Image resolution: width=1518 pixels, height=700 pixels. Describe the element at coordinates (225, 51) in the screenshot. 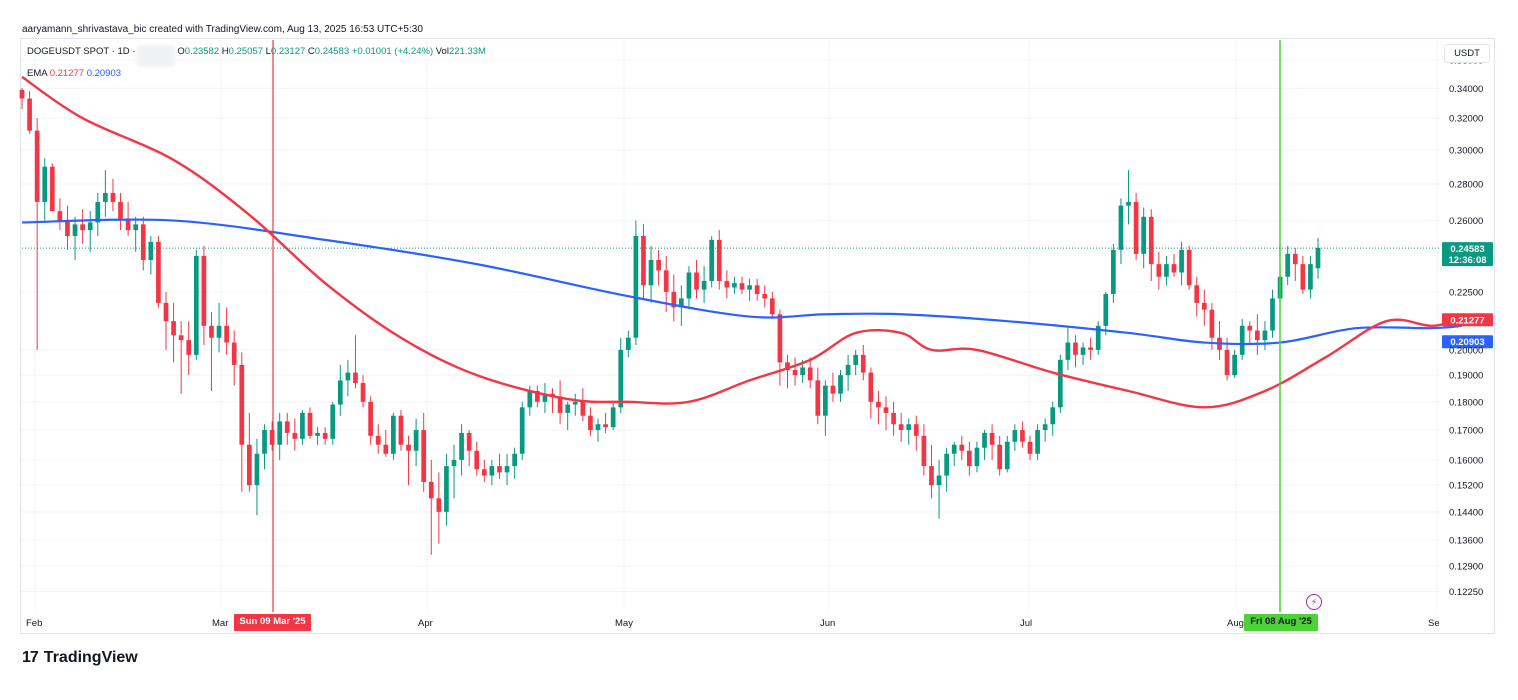

I see `legend-high-label: H` at that location.